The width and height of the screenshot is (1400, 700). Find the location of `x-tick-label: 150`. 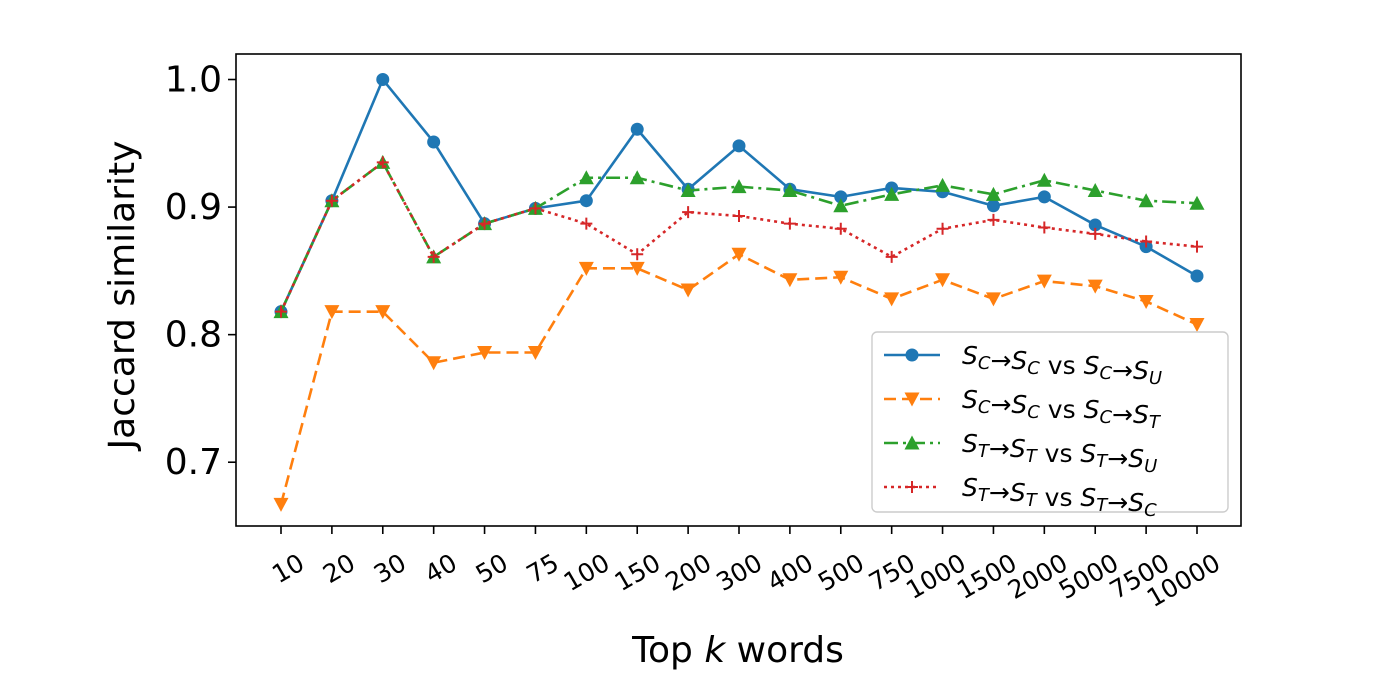

x-tick-label: 150 is located at coordinates (638, 572).